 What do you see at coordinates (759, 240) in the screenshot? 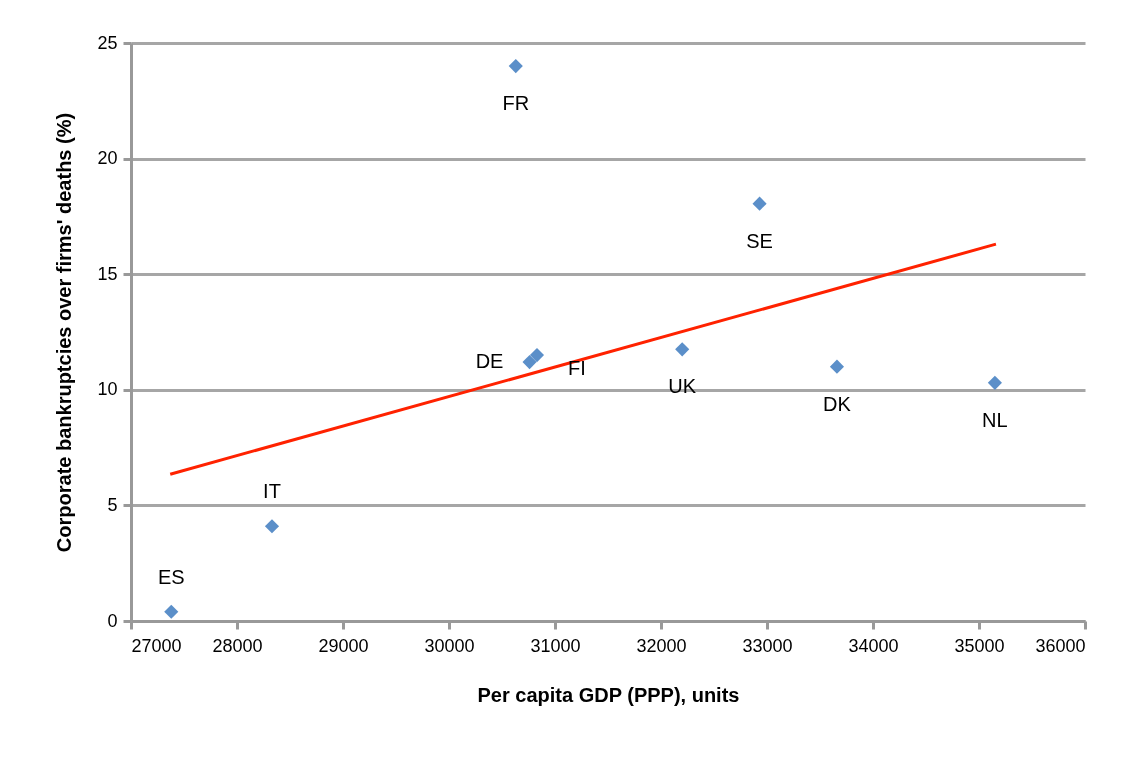
I see `annotation: SE` at bounding box center [759, 240].